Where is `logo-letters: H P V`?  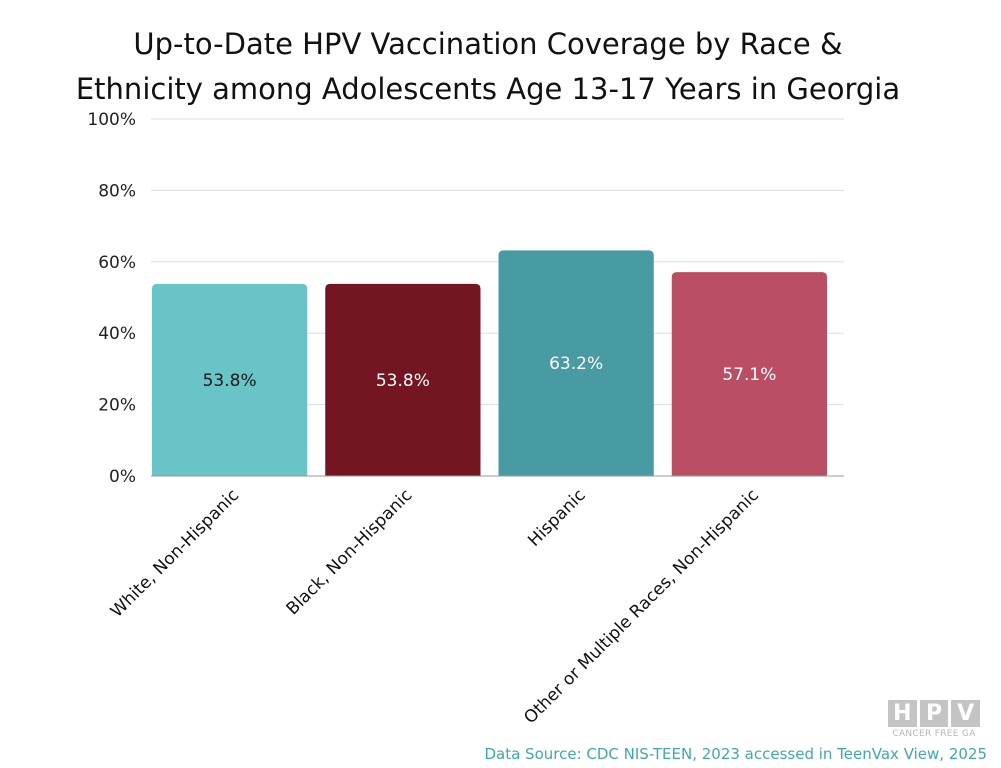
logo-letters: H P V is located at coordinates (934, 713).